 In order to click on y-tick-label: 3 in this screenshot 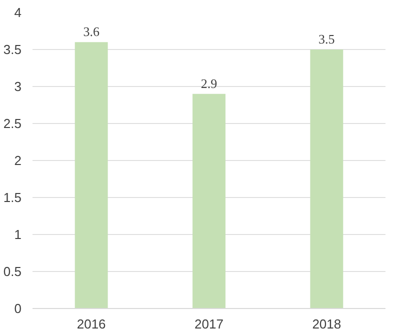, I will do `click(18, 86)`.